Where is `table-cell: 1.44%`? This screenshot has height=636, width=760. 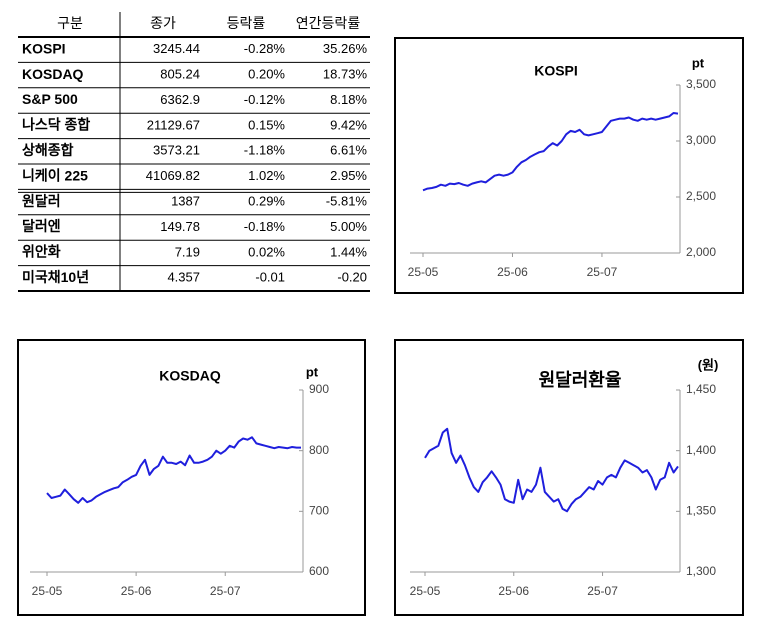
table-cell: 1.44% is located at coordinates (348, 251).